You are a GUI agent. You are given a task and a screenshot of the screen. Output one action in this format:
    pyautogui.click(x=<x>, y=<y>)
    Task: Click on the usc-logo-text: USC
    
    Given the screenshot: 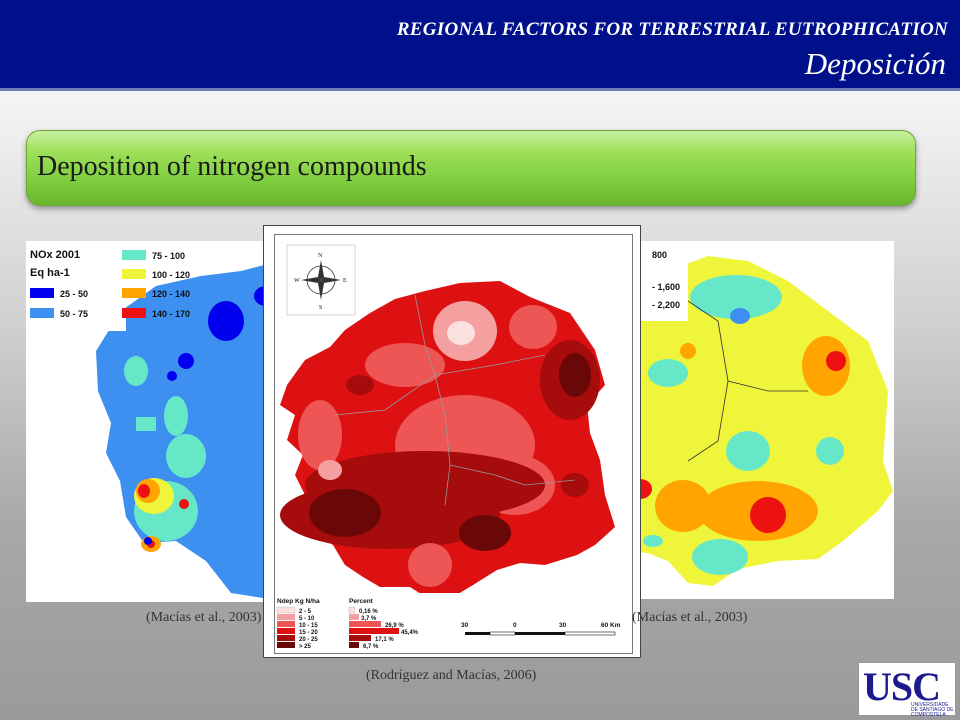 What is the action you would take?
    pyautogui.click(x=902, y=686)
    